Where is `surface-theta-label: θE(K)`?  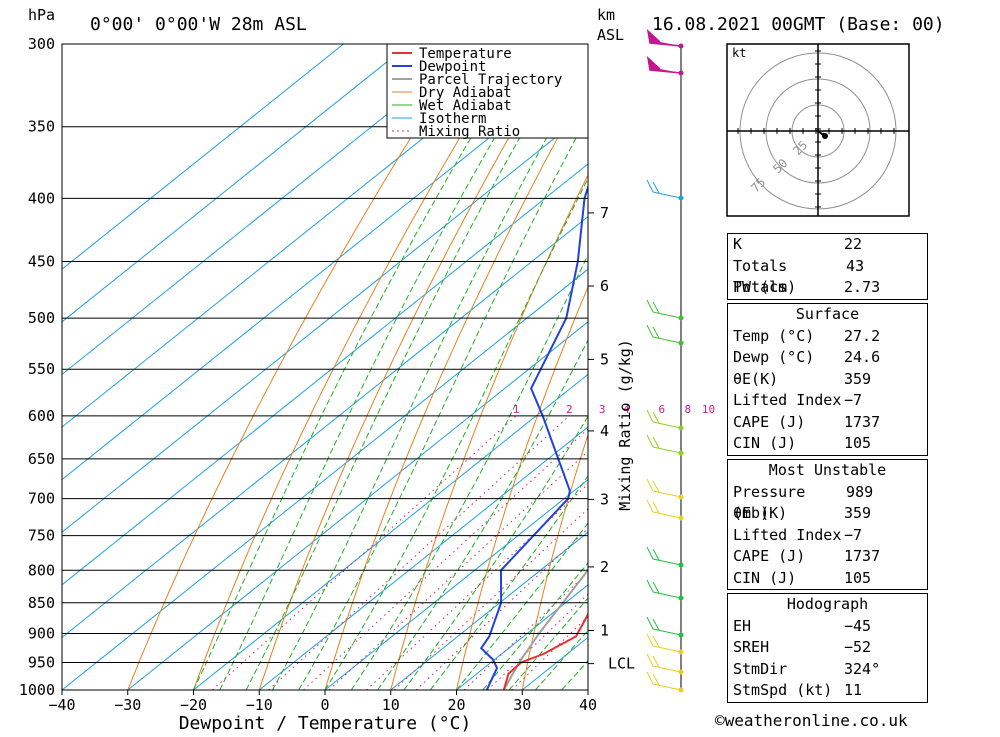 surface-theta-label: θE(K) is located at coordinates (755, 380).